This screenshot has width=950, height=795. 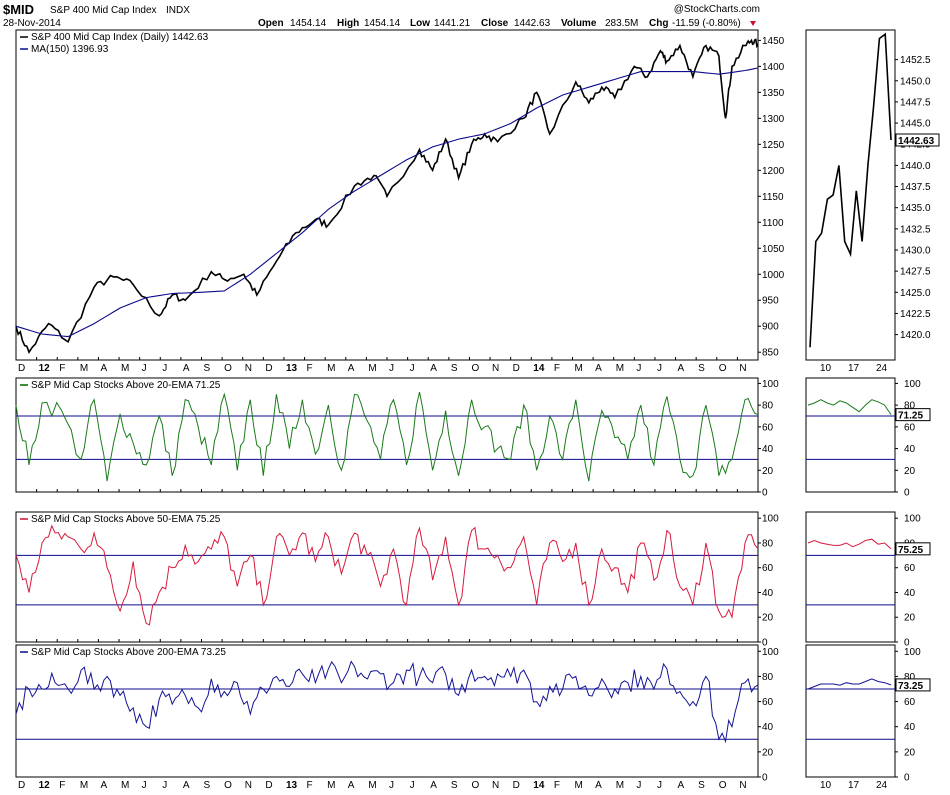 What do you see at coordinates (770, 327) in the screenshot?
I see `y-tick-label: 900` at bounding box center [770, 327].